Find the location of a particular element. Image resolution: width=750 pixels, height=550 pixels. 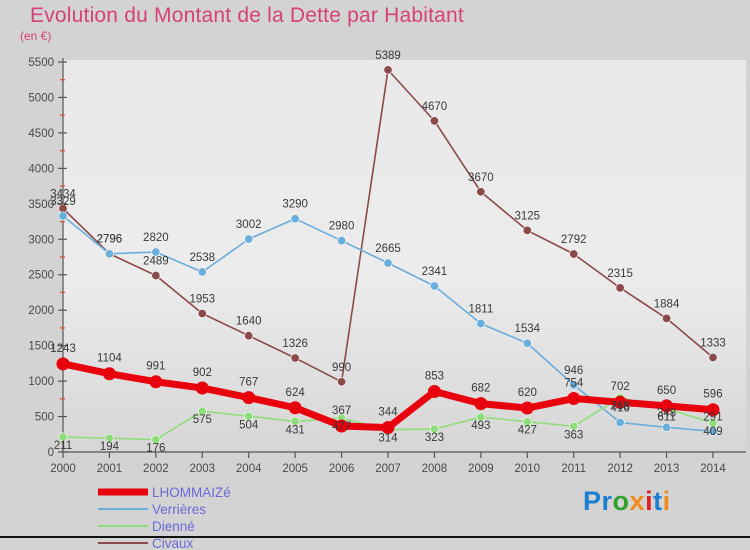

data-point-label: 2820 is located at coordinates (156, 238).